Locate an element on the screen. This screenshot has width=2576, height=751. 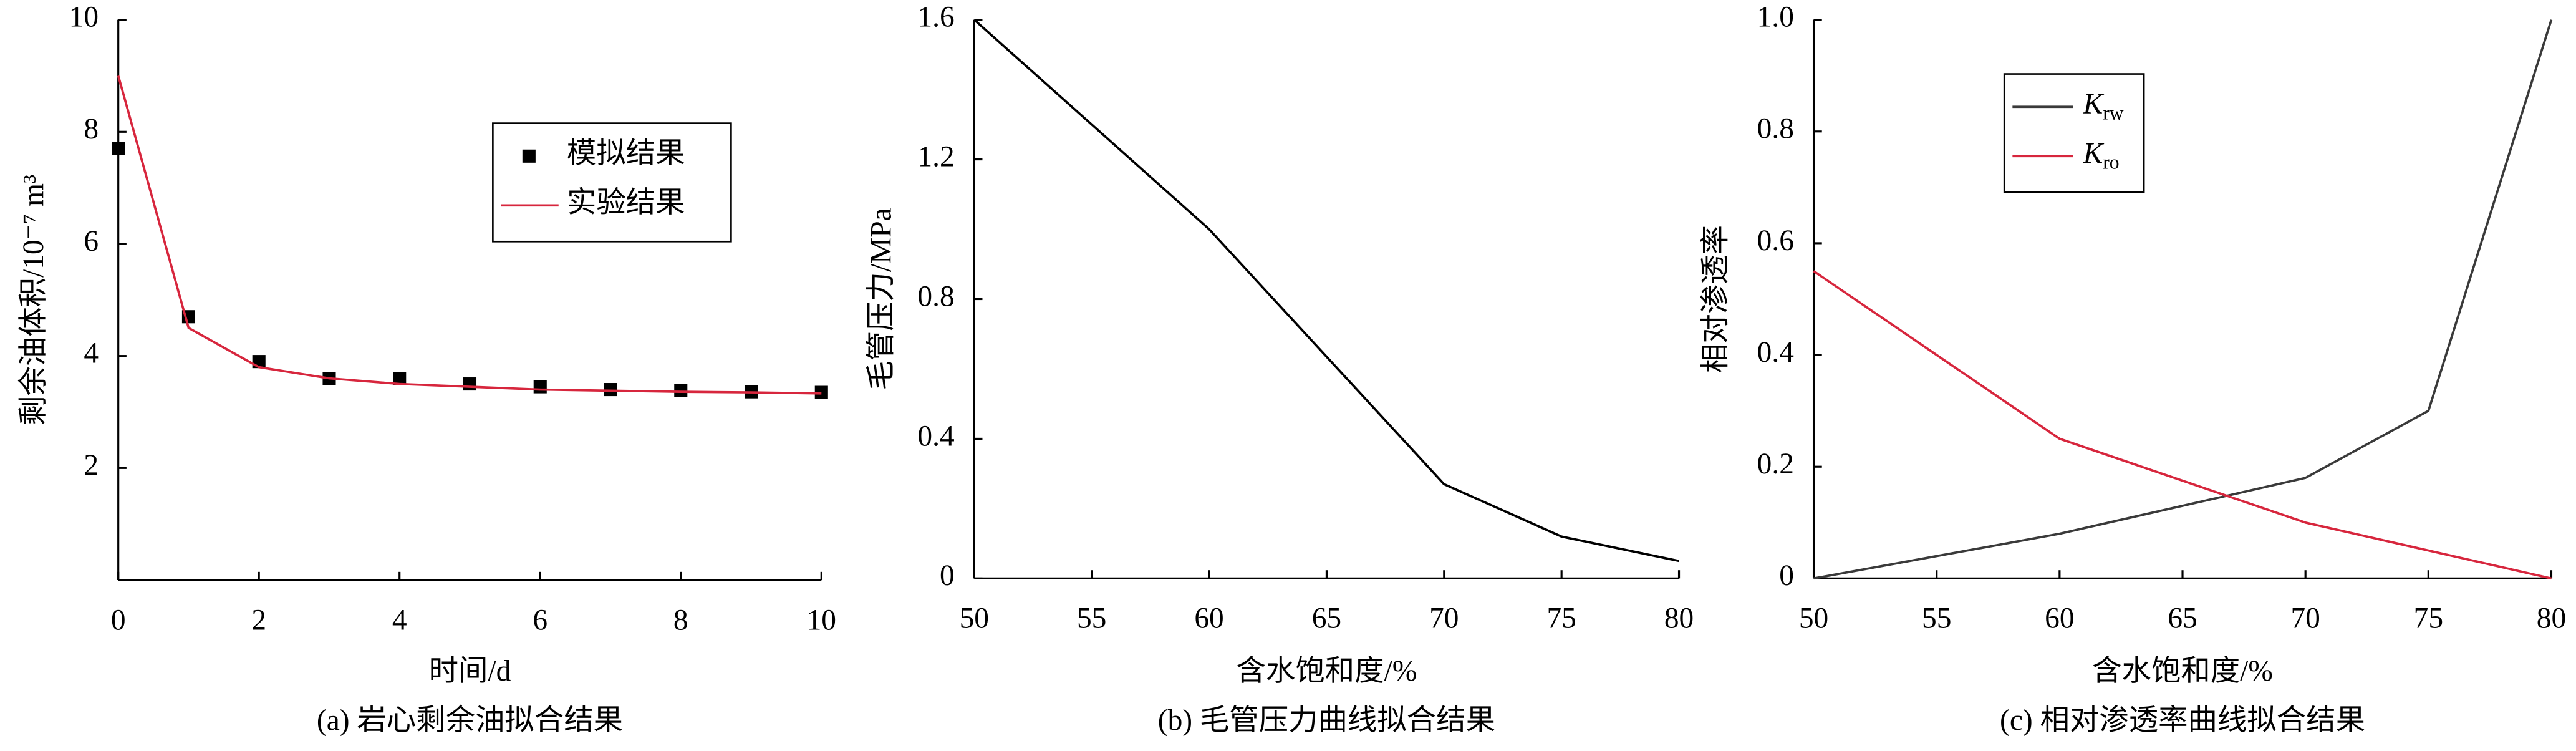
y-axis-label: 相对渗透率 is located at coordinates (1716, 299).